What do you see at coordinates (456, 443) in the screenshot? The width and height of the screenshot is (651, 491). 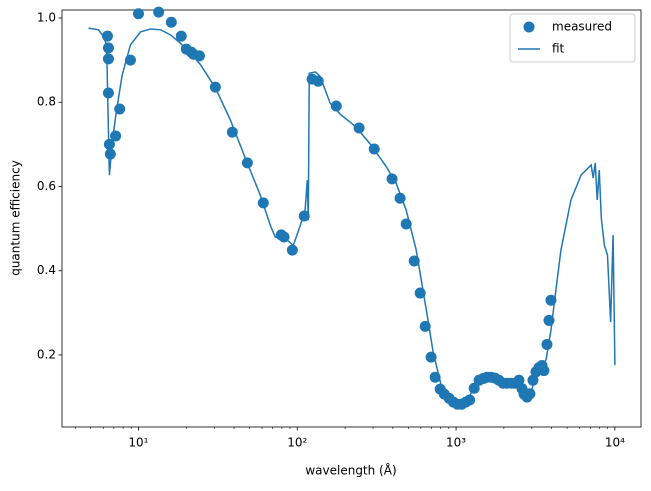 I see `x-tick-label: 10³` at bounding box center [456, 443].